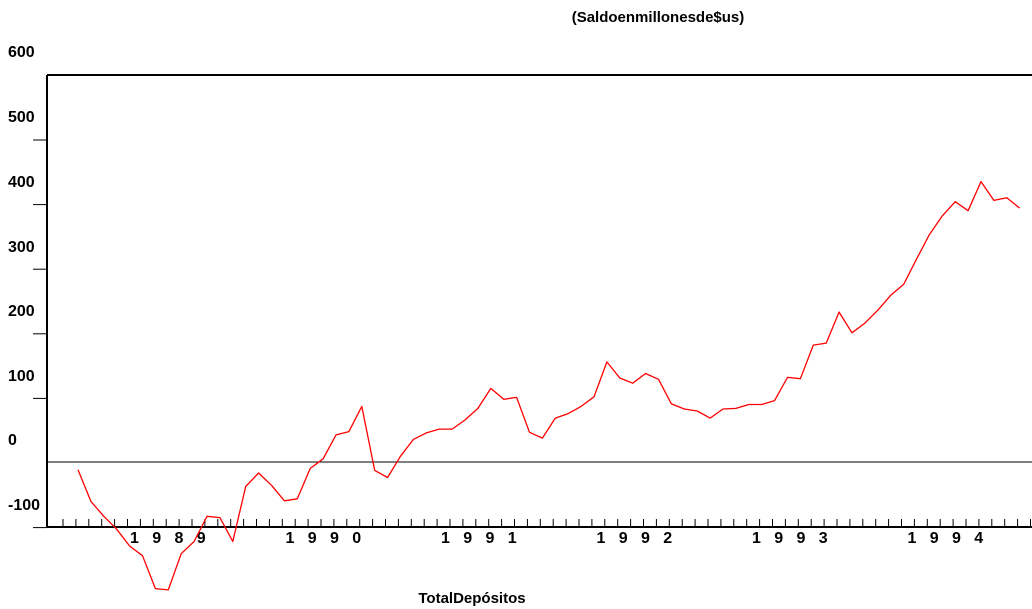 Image resolution: width=1032 pixels, height=609 pixels. What do you see at coordinates (658, 17) in the screenshot?
I see `chart-subtitle: (Saldoenmillonesde$us)` at bounding box center [658, 17].